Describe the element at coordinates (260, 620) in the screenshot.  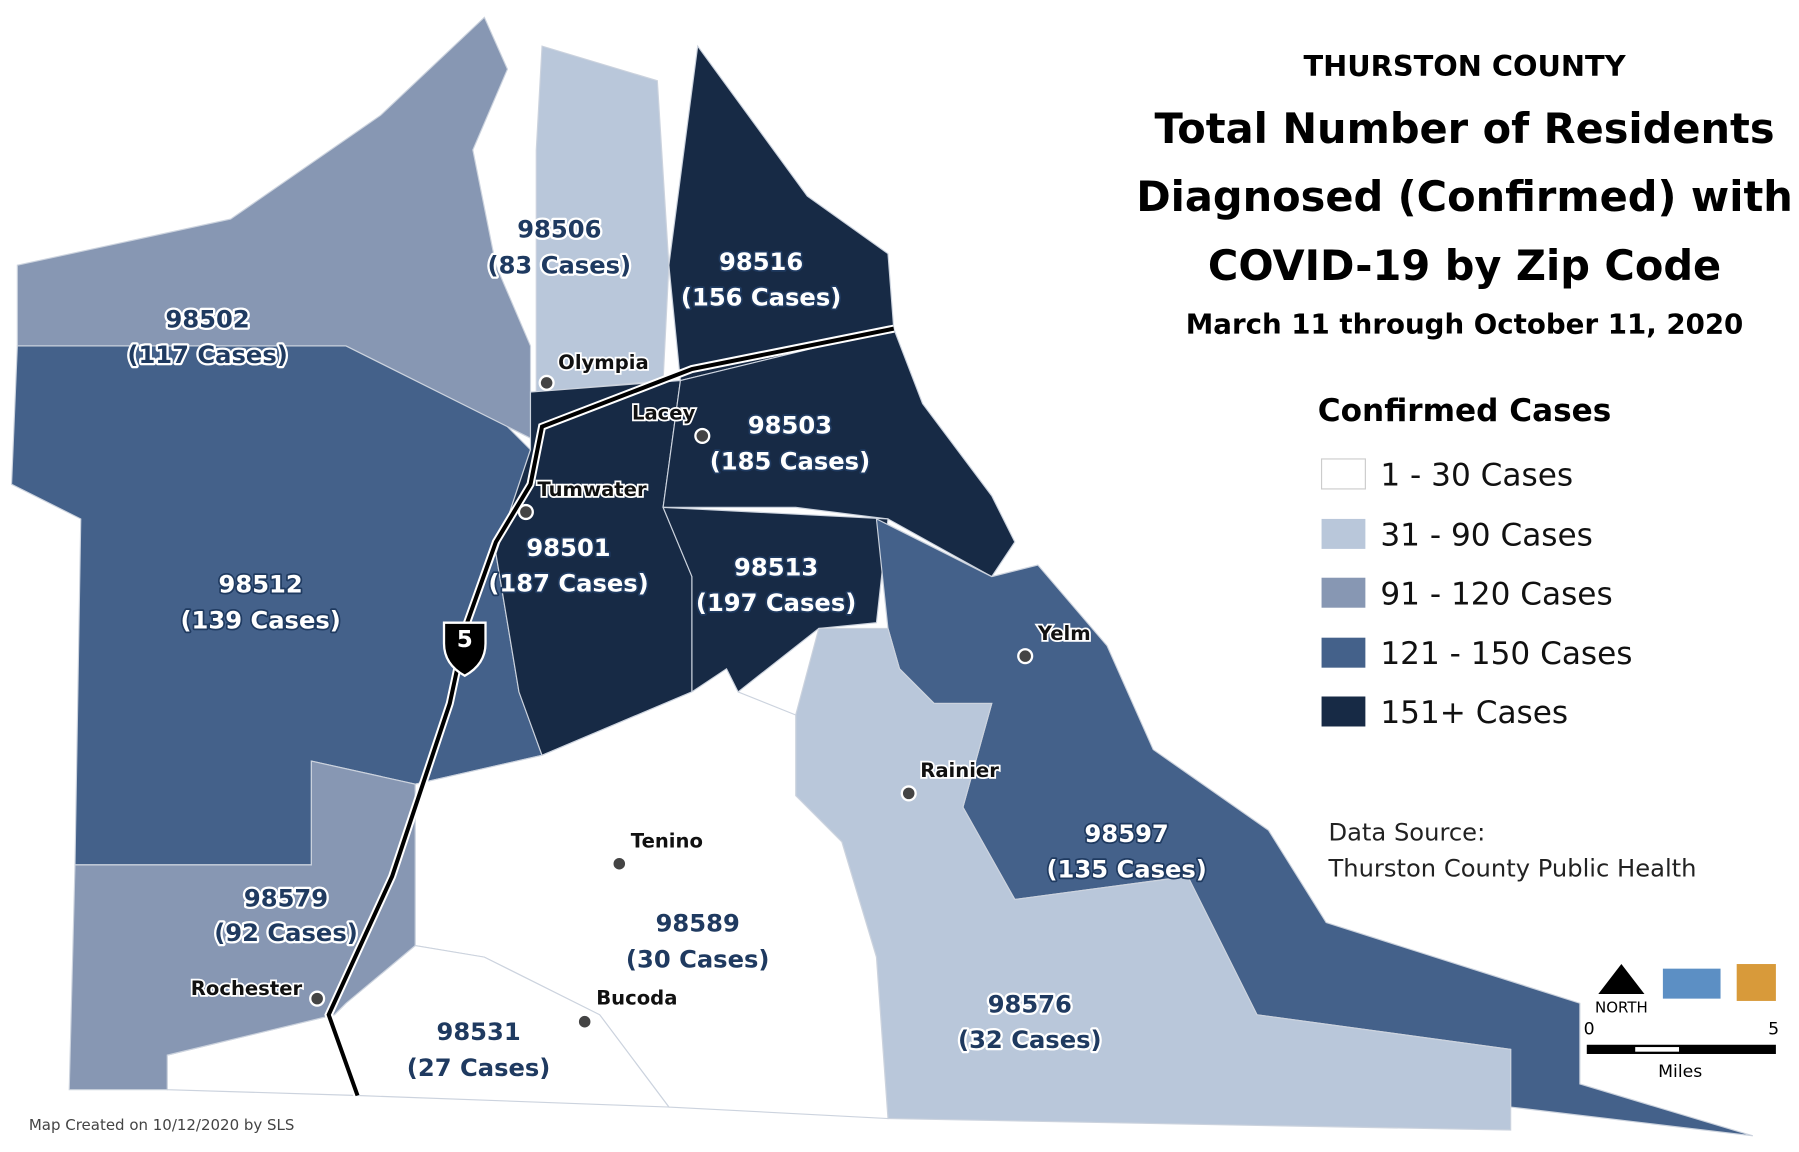
I see `cases-label: (139 Cases)` at that location.